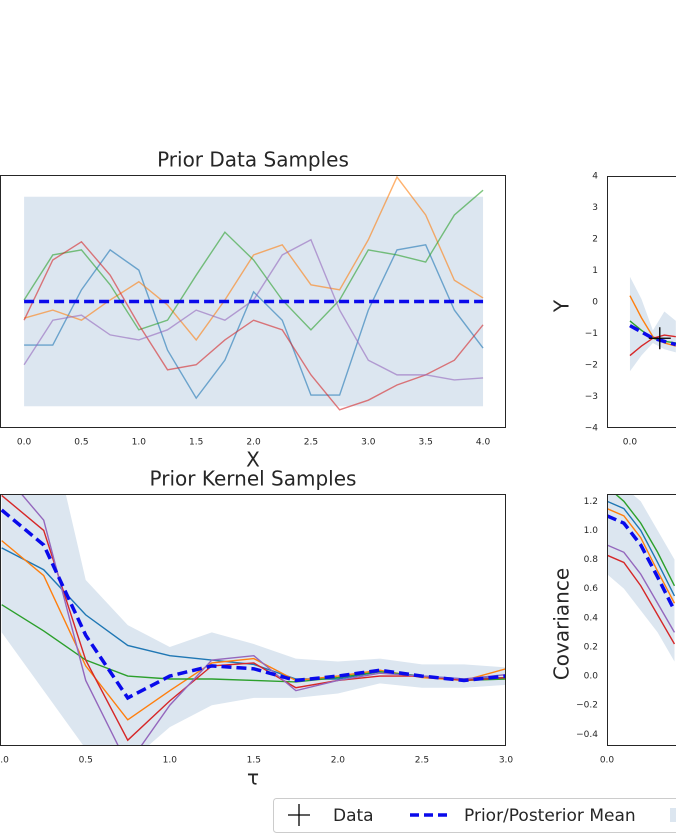 The width and height of the screenshot is (676, 835). I want to click on legend-label: Prior/Posterior Mean, so click(550, 816).